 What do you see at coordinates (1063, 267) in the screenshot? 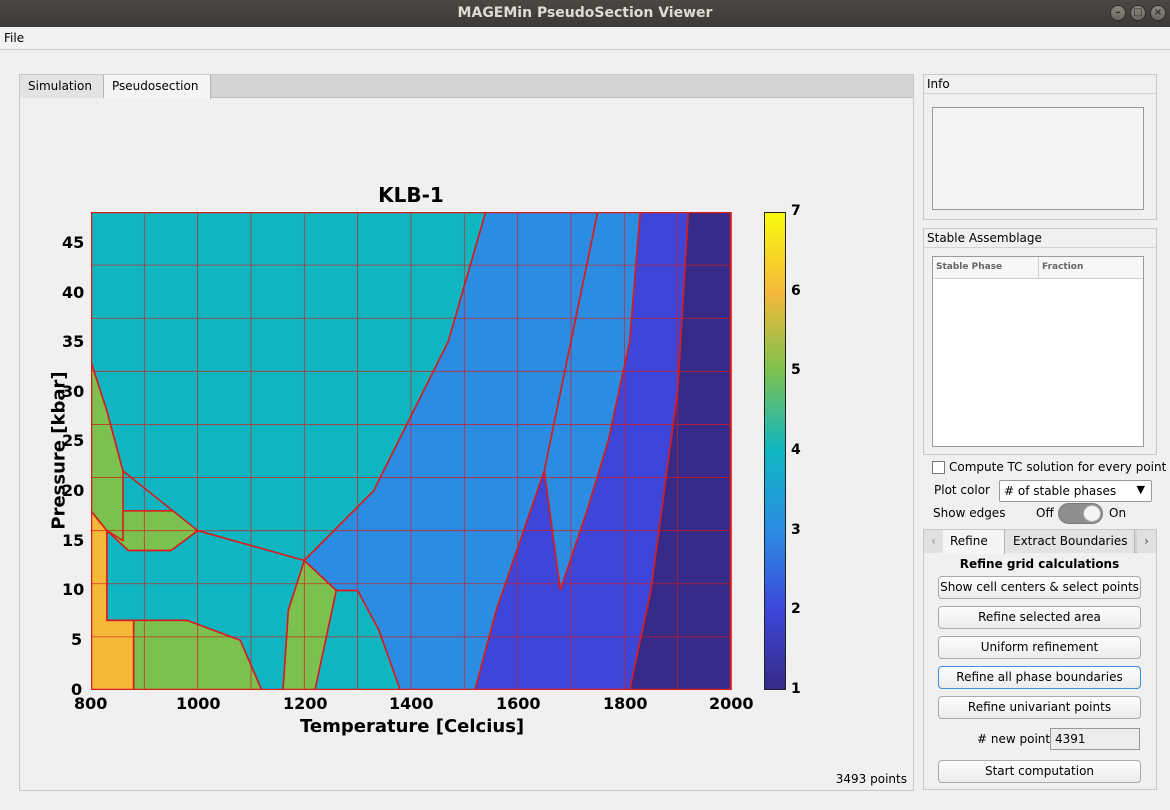
I see `column-header-fraction: Fraction` at bounding box center [1063, 267].